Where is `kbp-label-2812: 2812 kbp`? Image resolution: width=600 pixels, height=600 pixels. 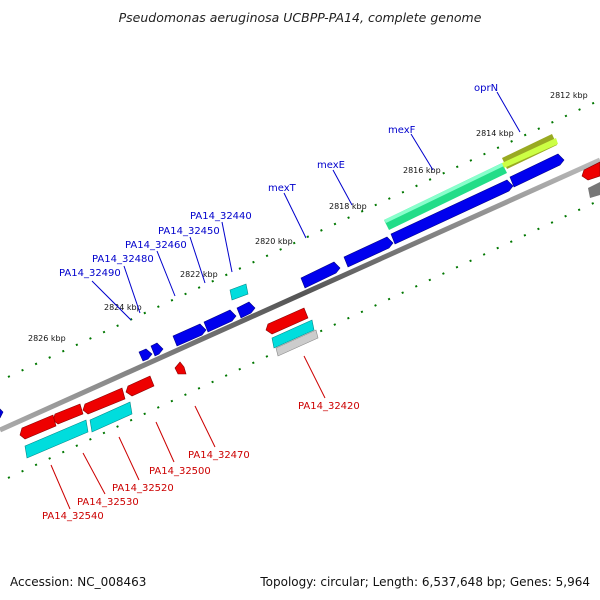 kbp-label-2812: 2812 kbp is located at coordinates (569, 95).